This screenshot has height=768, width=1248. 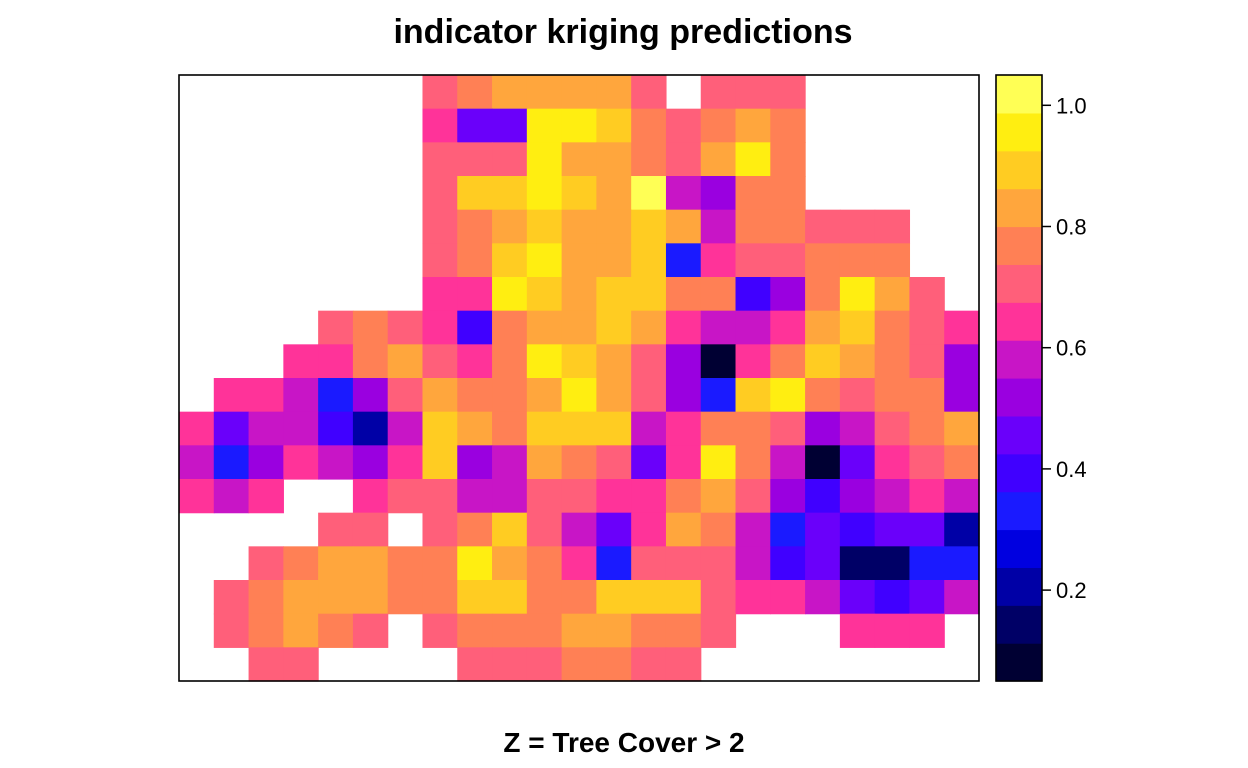 What do you see at coordinates (1071, 469) in the screenshot?
I see `colorbar-tick-label: 0.4` at bounding box center [1071, 469].